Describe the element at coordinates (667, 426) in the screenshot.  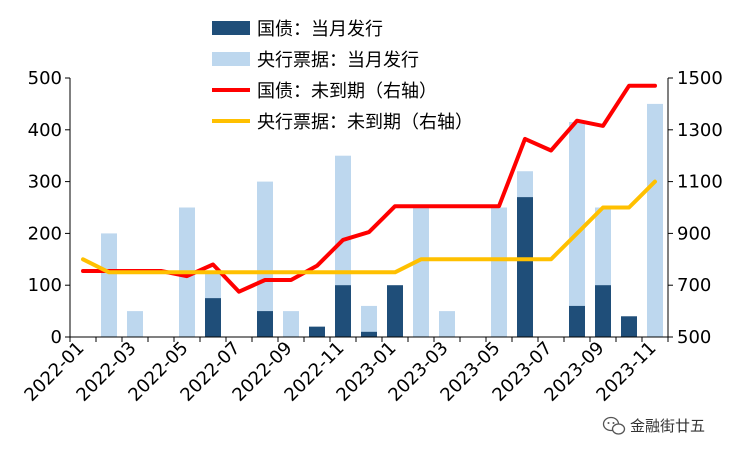
I see `watermark-label: 金融街廿五` at that location.